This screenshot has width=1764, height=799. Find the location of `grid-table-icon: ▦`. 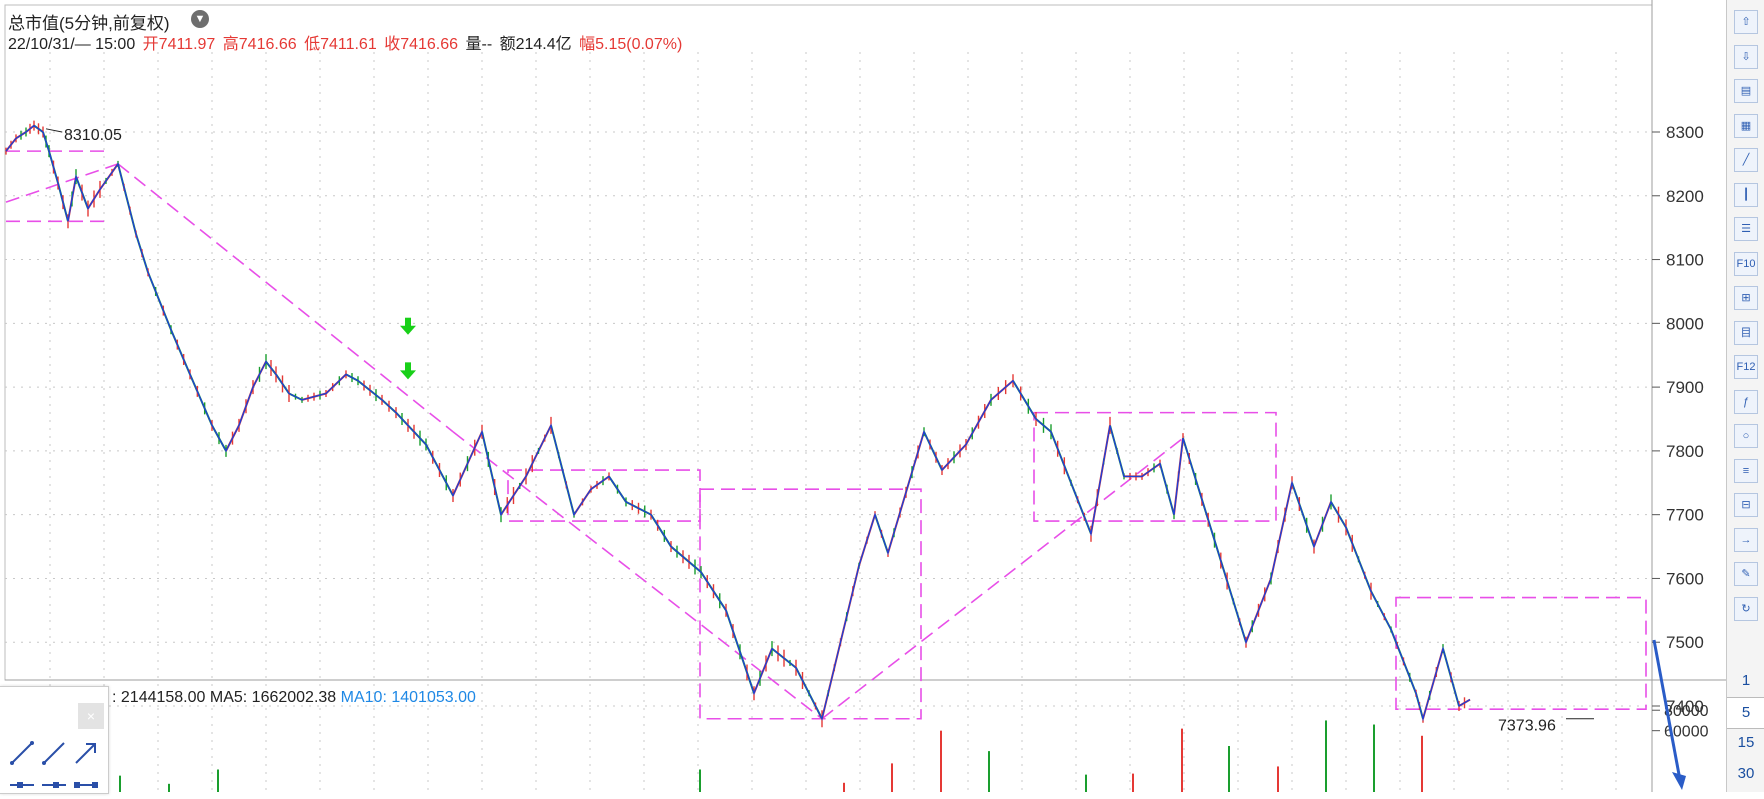

grid-table-icon: ▦ is located at coordinates (1746, 125).